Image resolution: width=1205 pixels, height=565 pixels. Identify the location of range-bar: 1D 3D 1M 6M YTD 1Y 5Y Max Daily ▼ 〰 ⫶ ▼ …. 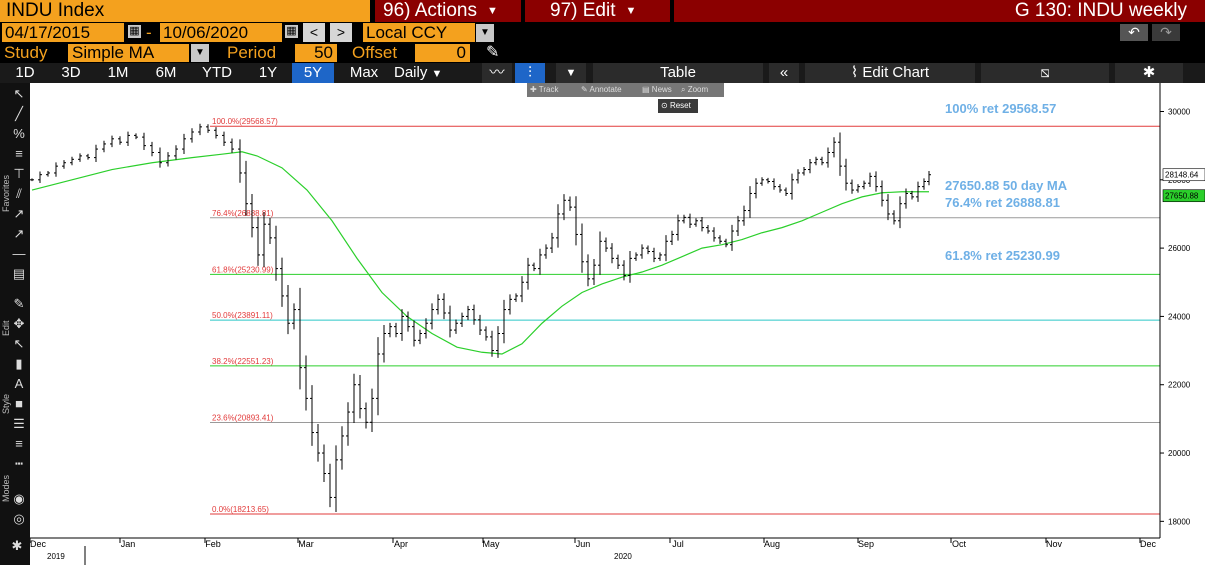
(602, 73).